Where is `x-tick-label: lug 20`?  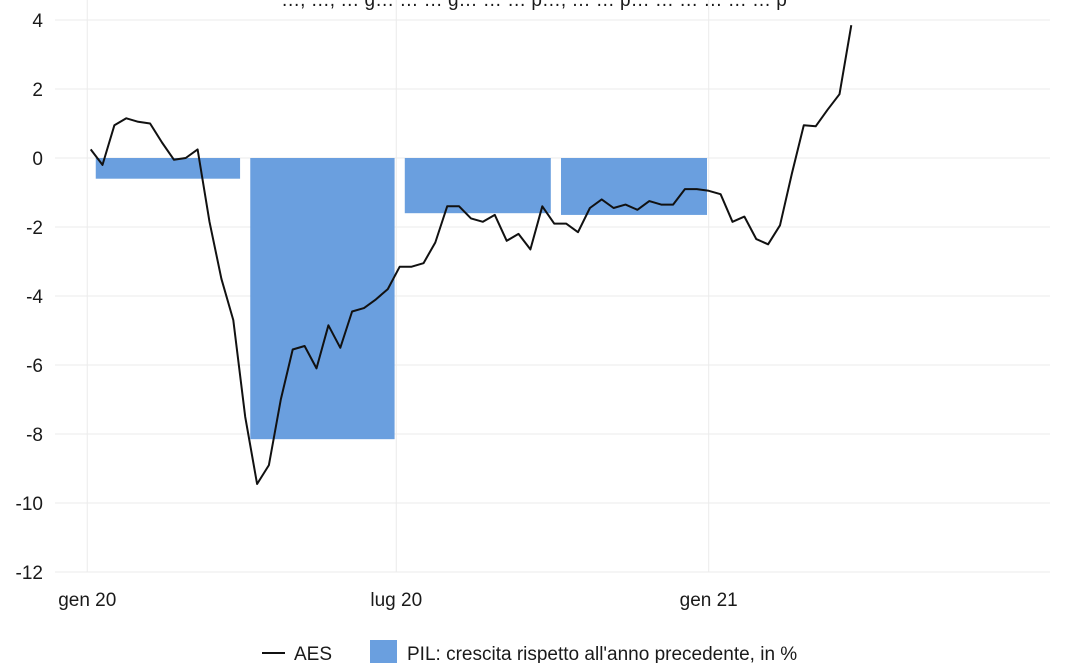 x-tick-label: lug 20 is located at coordinates (396, 600).